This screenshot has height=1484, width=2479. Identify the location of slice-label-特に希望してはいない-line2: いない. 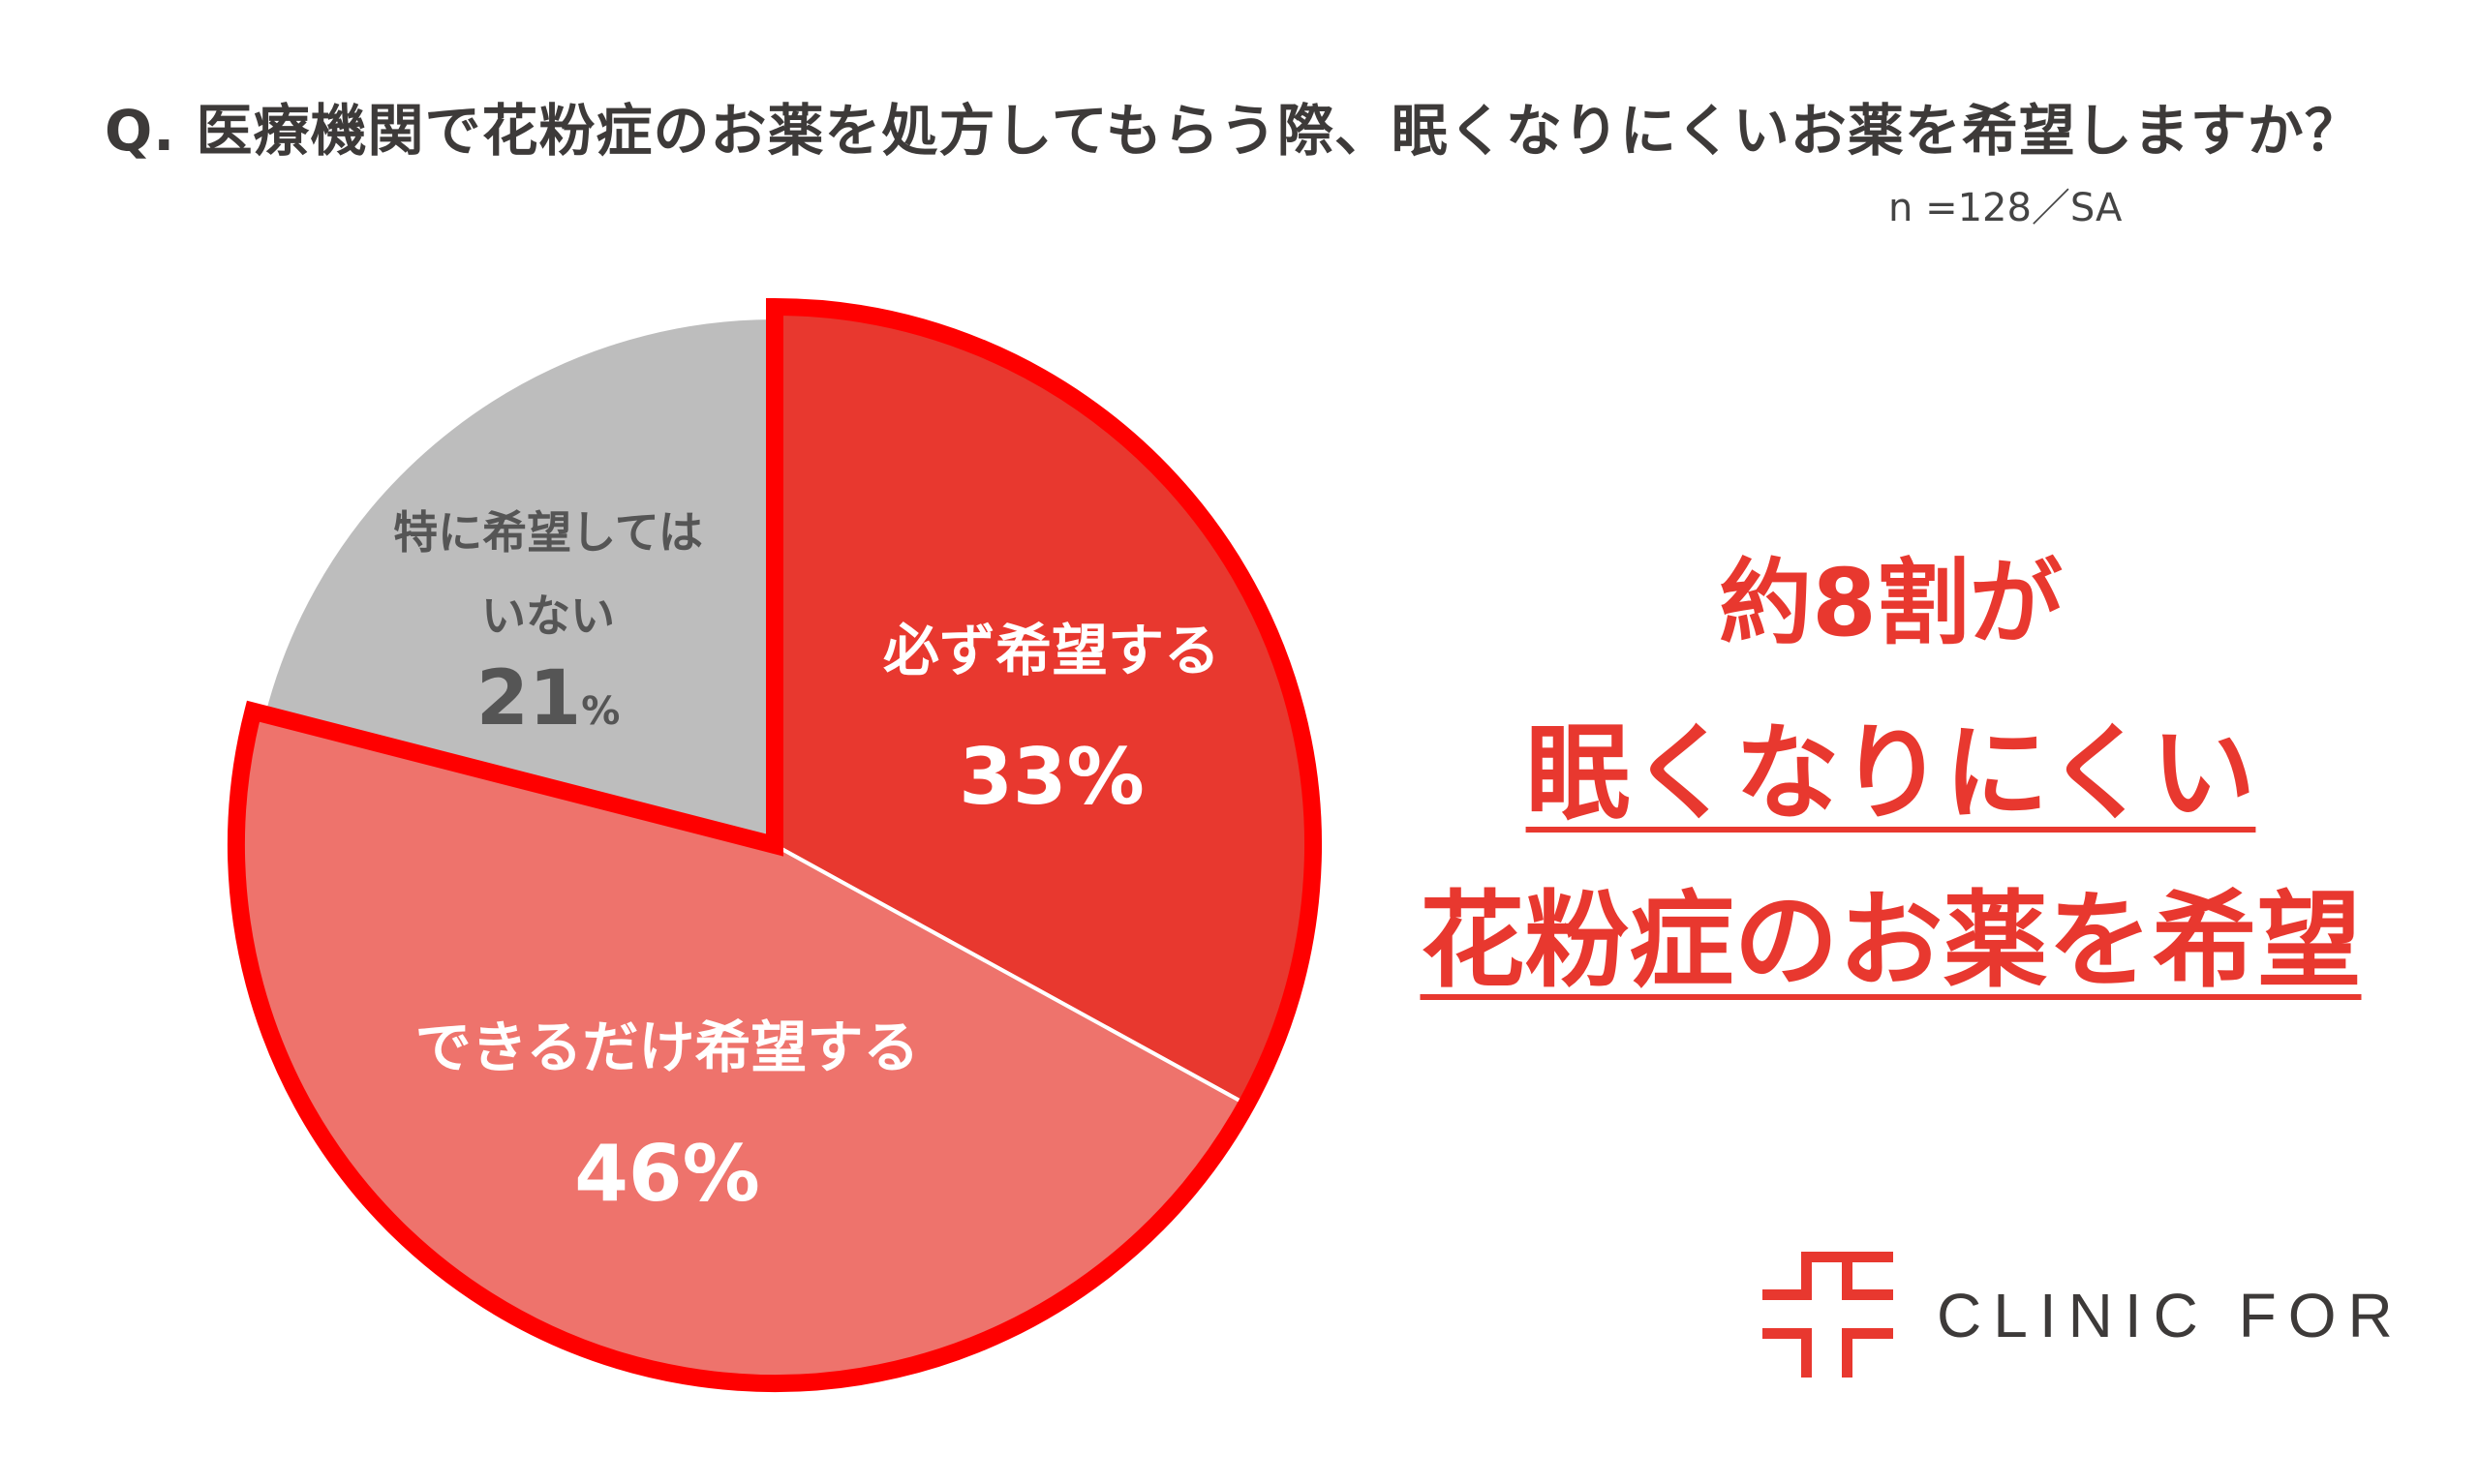
(548, 616).